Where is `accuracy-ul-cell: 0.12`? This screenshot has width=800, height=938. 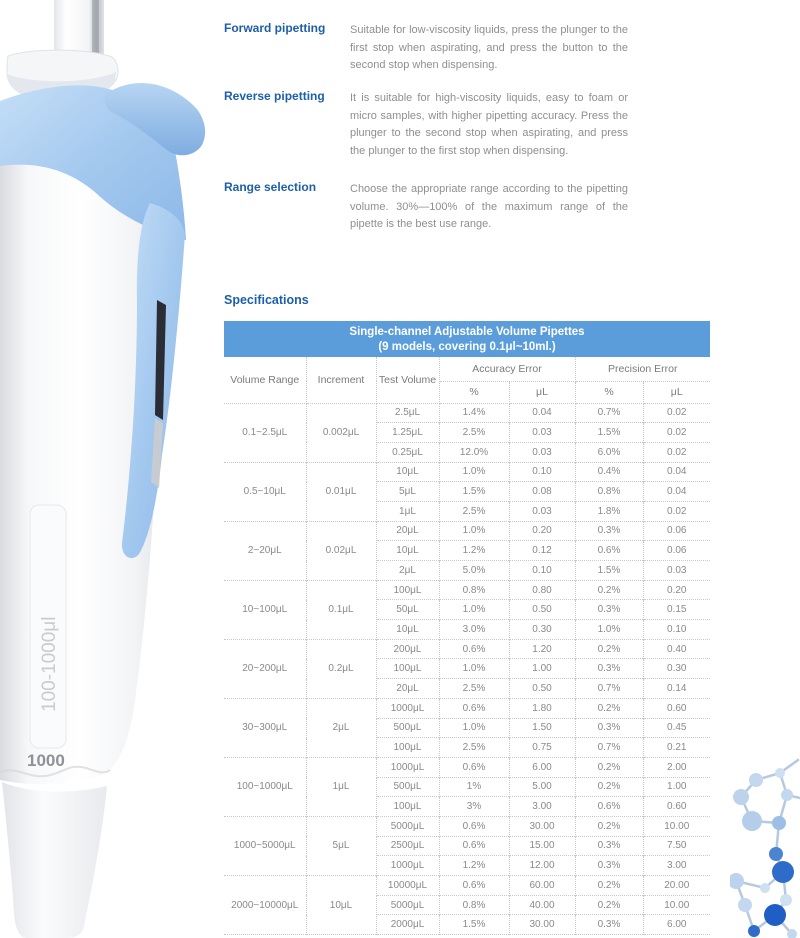
accuracy-ul-cell: 0.12 is located at coordinates (542, 550).